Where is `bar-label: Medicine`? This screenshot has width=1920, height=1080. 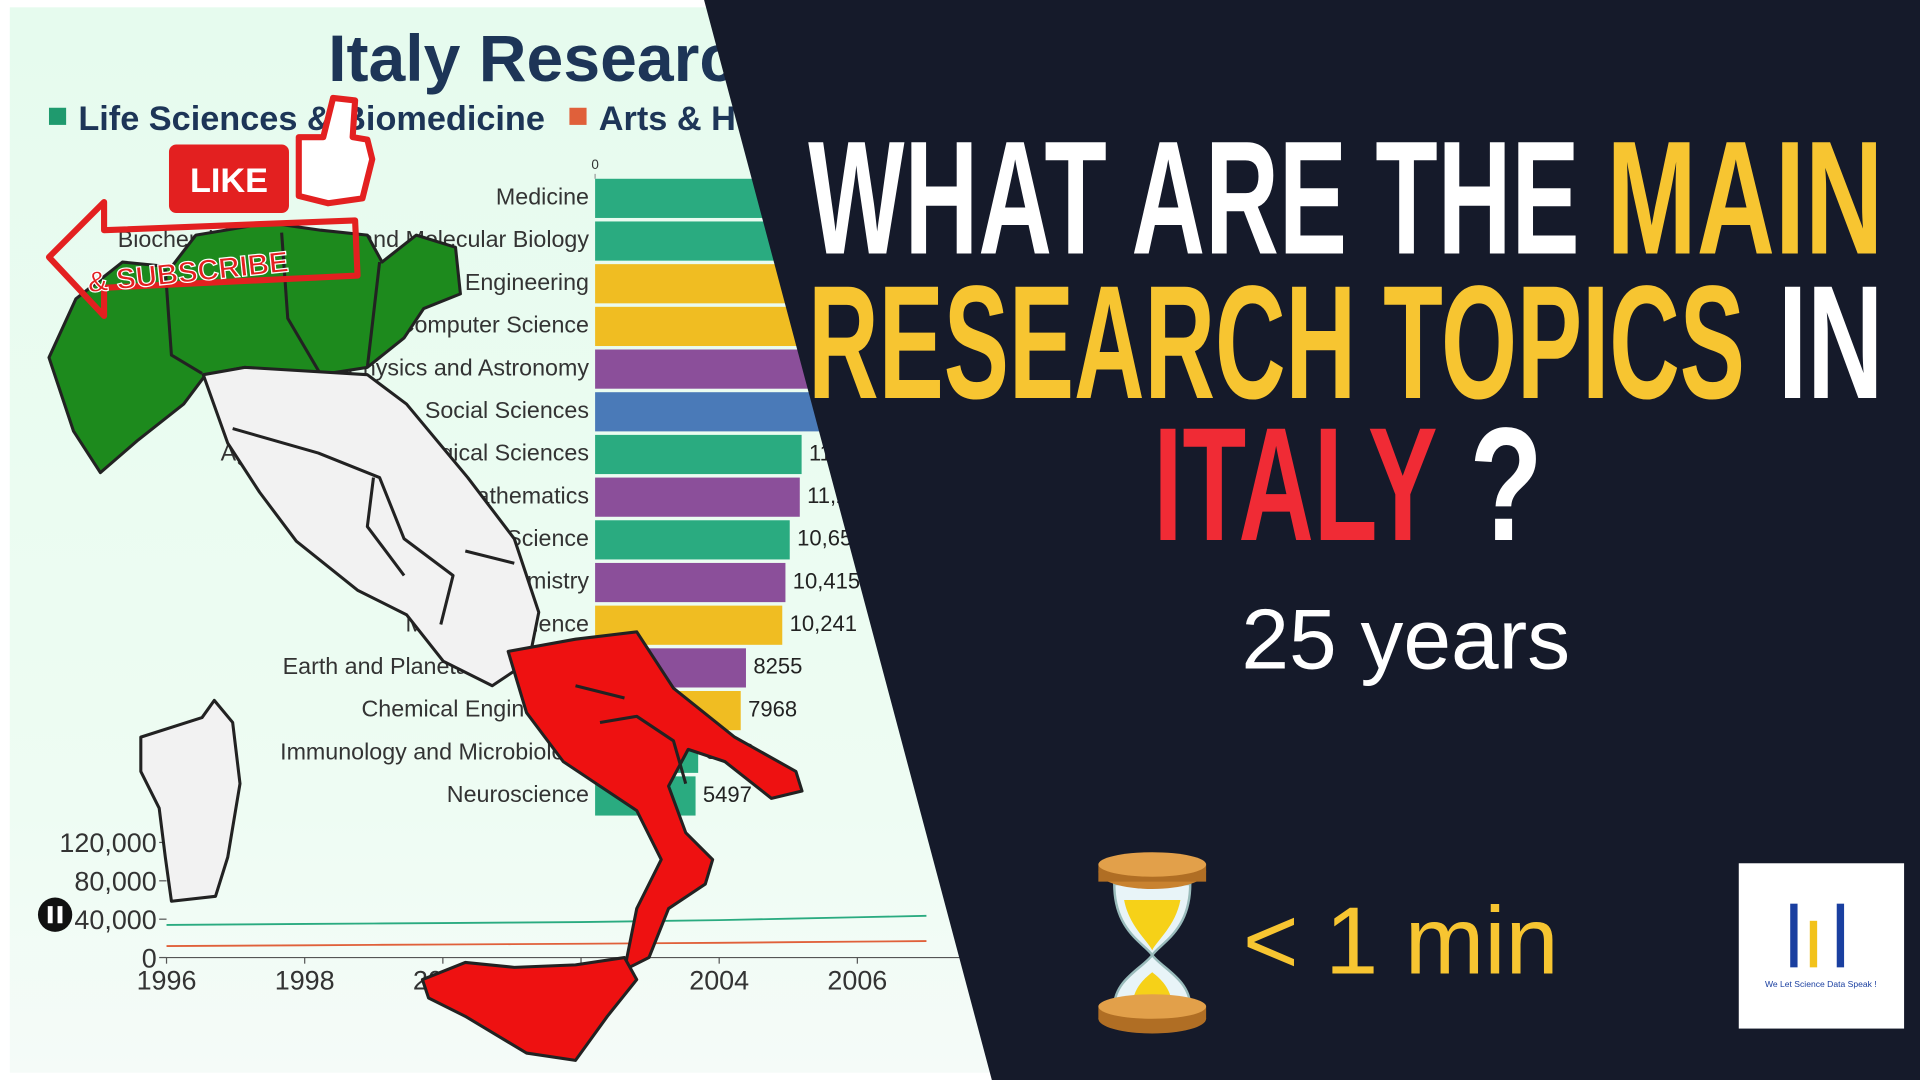 bar-label: Medicine is located at coordinates (542, 197).